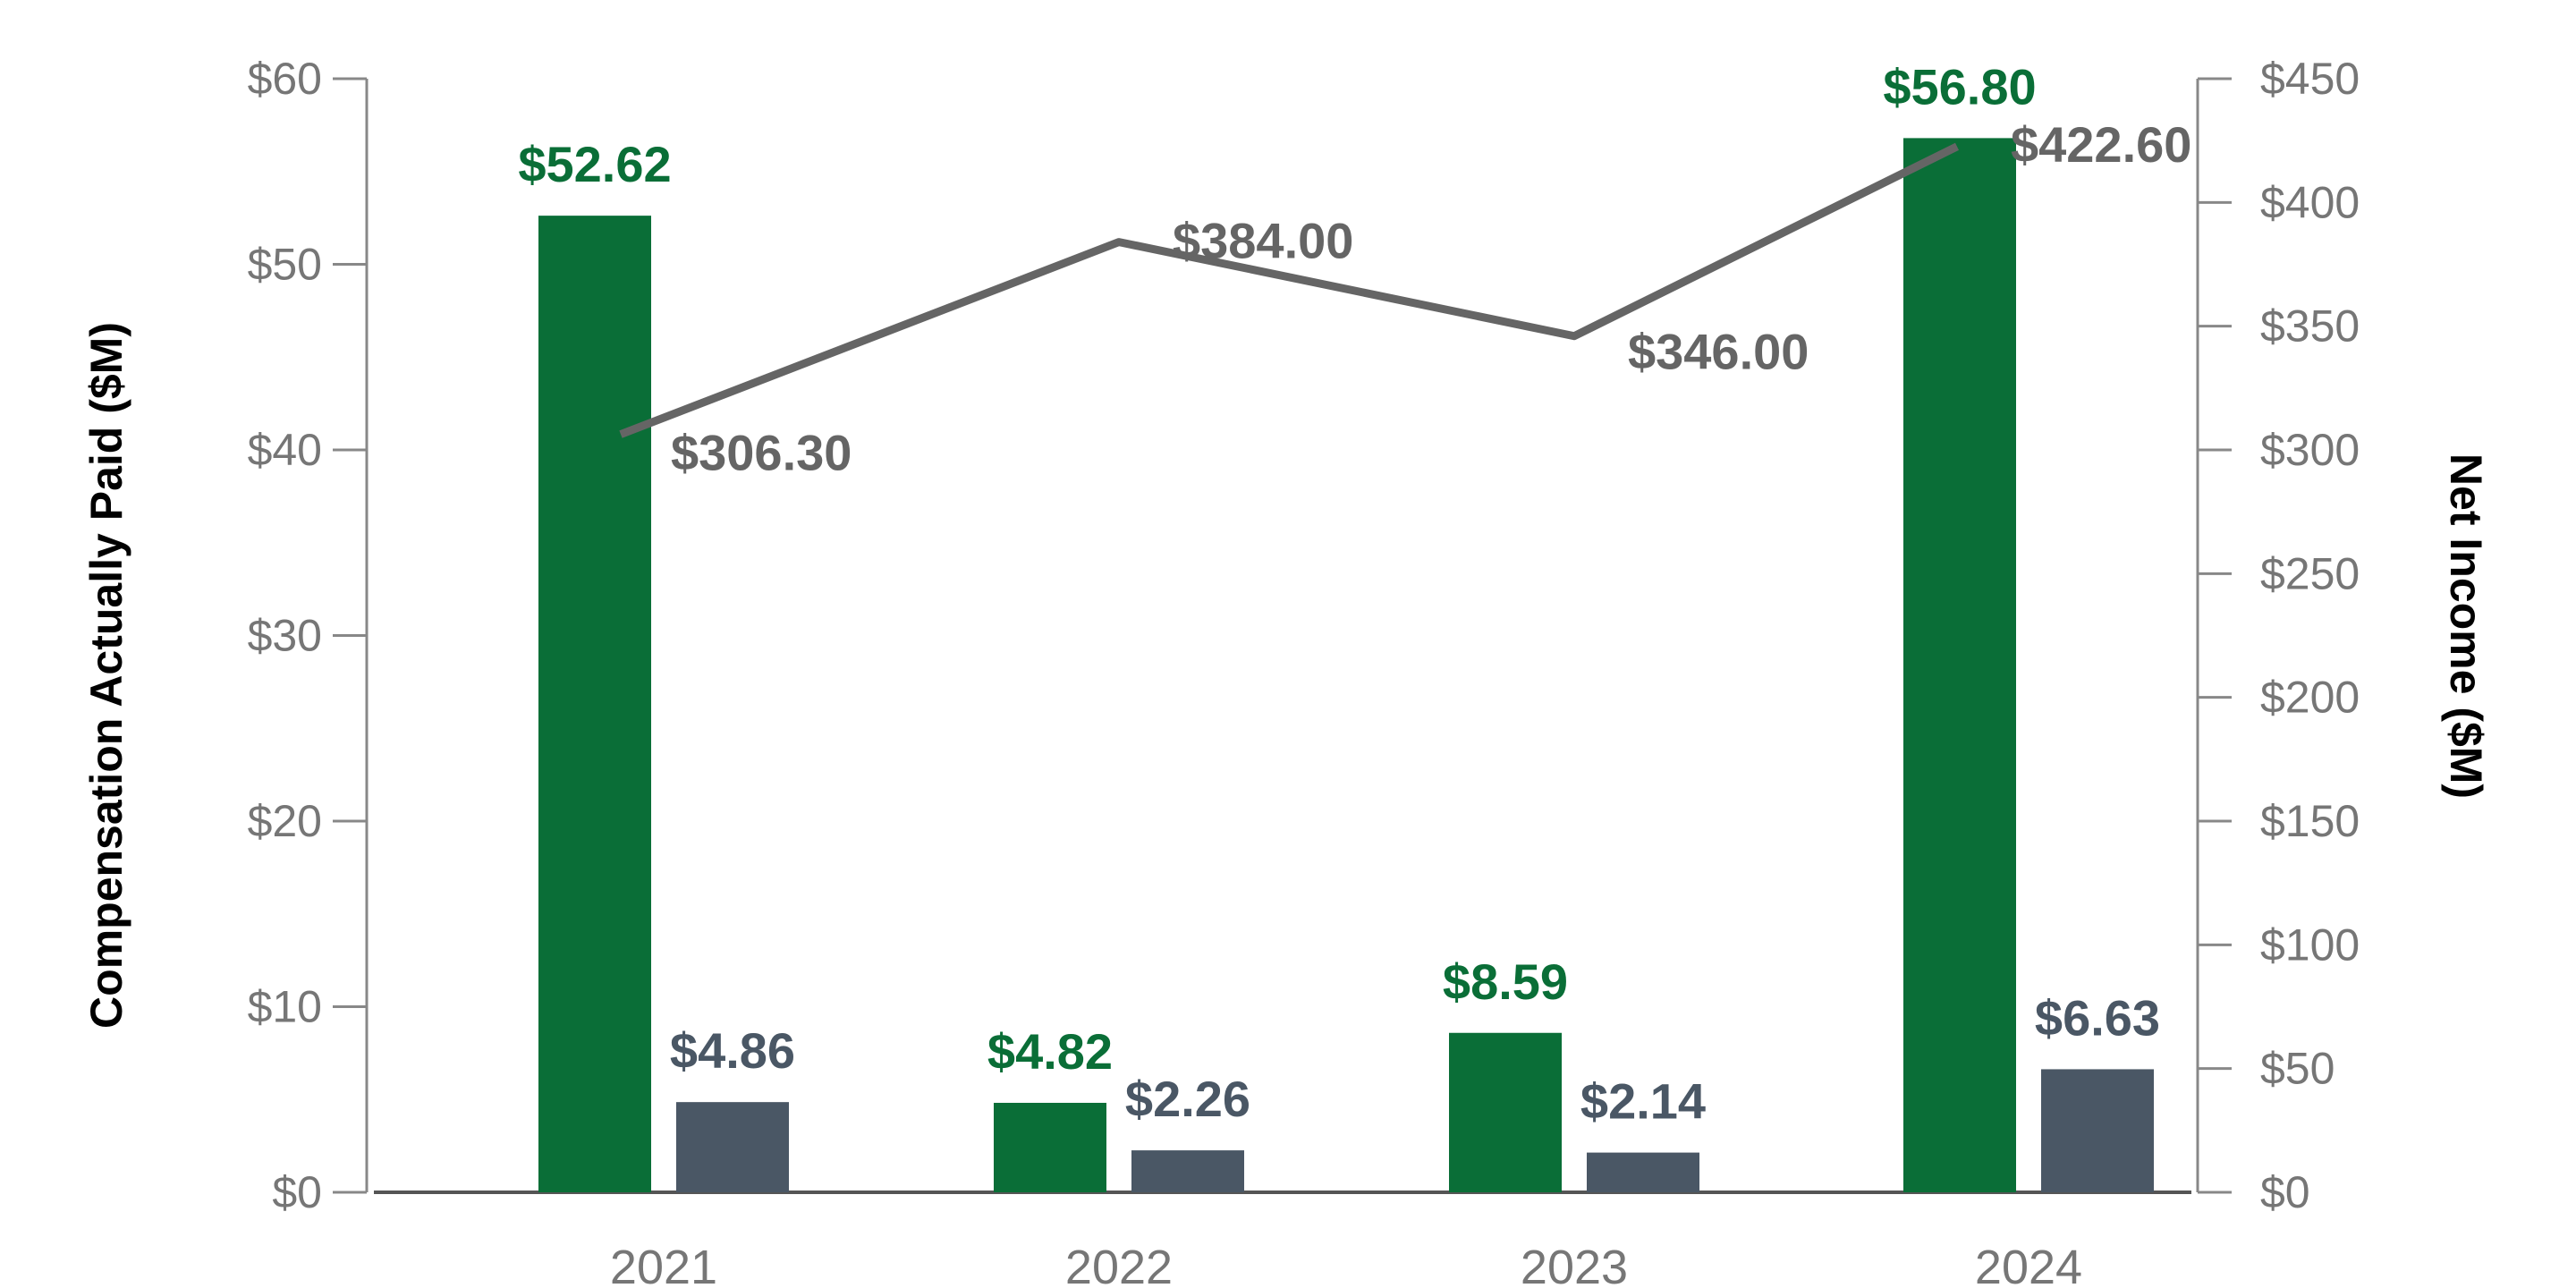 This screenshot has height=1288, width=2576. What do you see at coordinates (2310, 944) in the screenshot?
I see `right-axis-tick-label: $100` at bounding box center [2310, 944].